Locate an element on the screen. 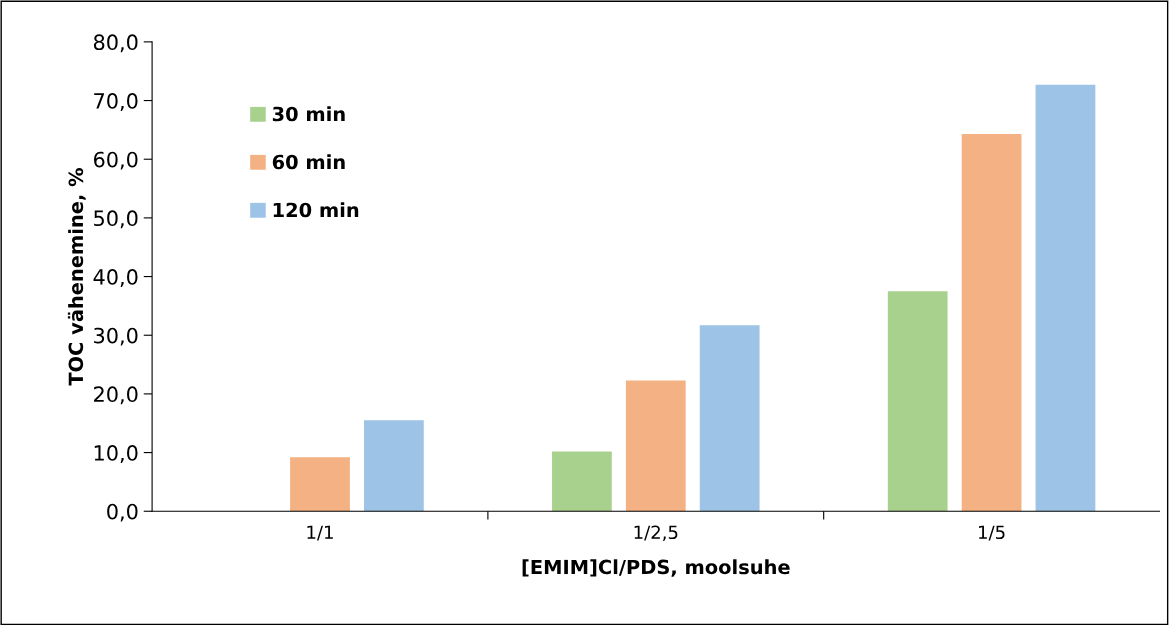 This screenshot has width=1170, height=625. x-tick-label: 1/5 is located at coordinates (992, 533).